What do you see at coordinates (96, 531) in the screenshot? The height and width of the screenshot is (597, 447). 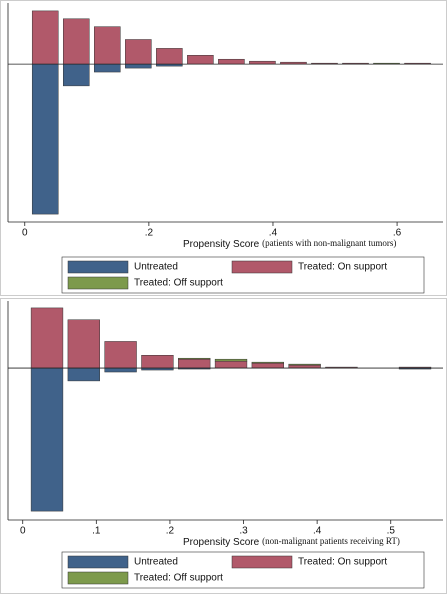 I see `x-tick-label: .1` at bounding box center [96, 531].